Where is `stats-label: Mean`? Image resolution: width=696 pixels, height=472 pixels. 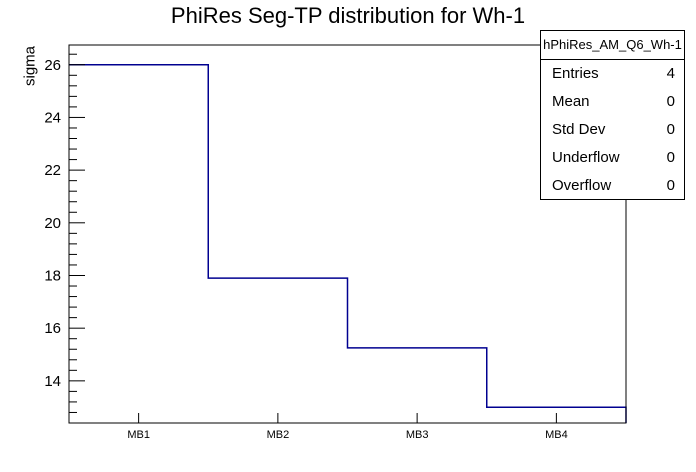 stats-label: Mean is located at coordinates (571, 102).